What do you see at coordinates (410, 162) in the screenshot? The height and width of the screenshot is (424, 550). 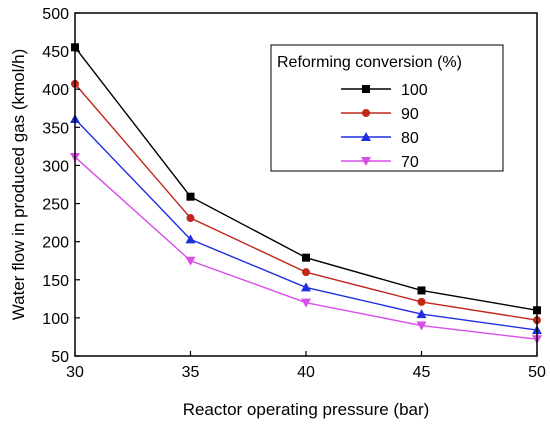 I see `legend-label: 70` at bounding box center [410, 162].